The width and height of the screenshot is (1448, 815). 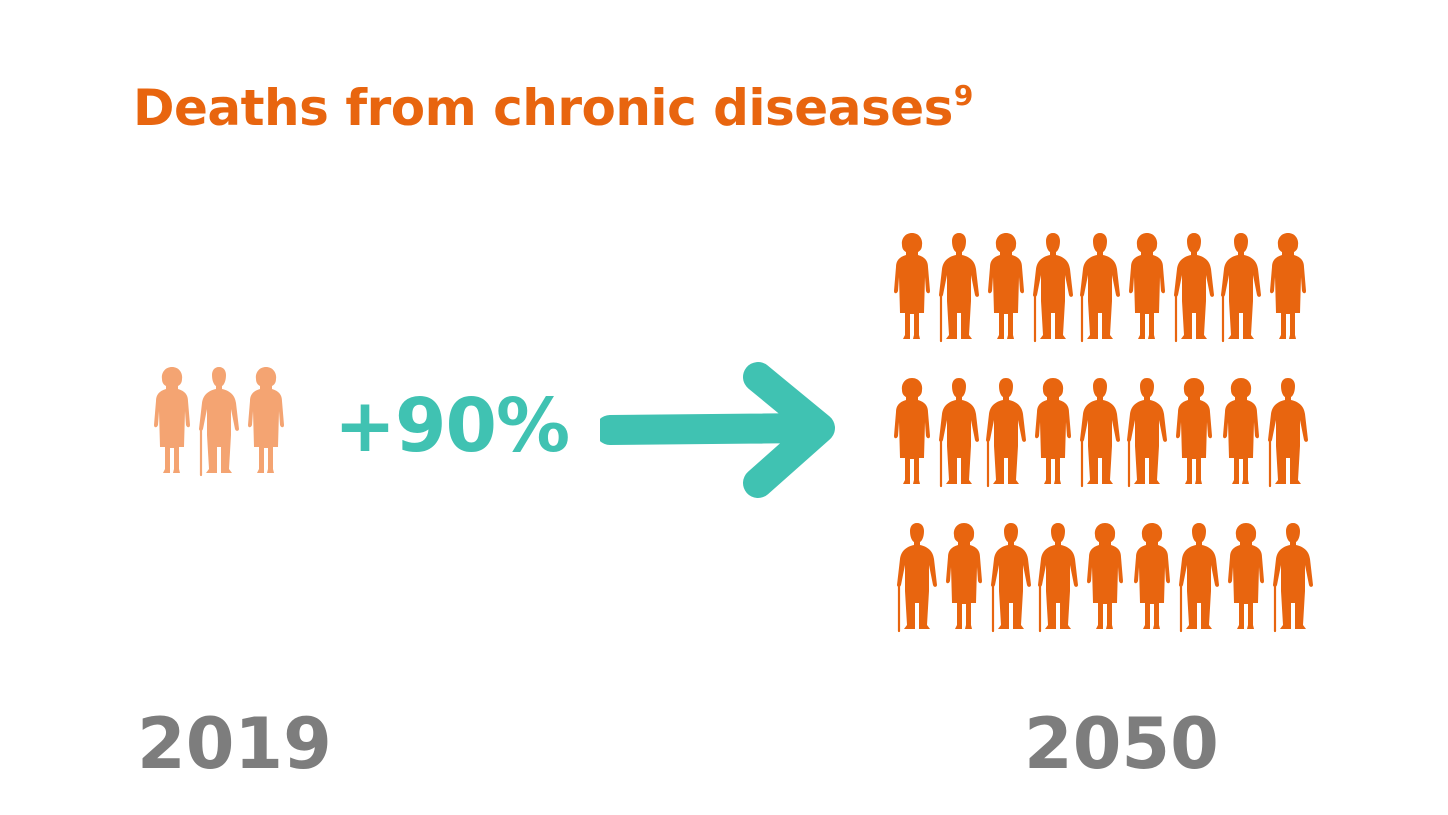 What do you see at coordinates (1121, 744) in the screenshot?
I see `year-end: 2050` at bounding box center [1121, 744].